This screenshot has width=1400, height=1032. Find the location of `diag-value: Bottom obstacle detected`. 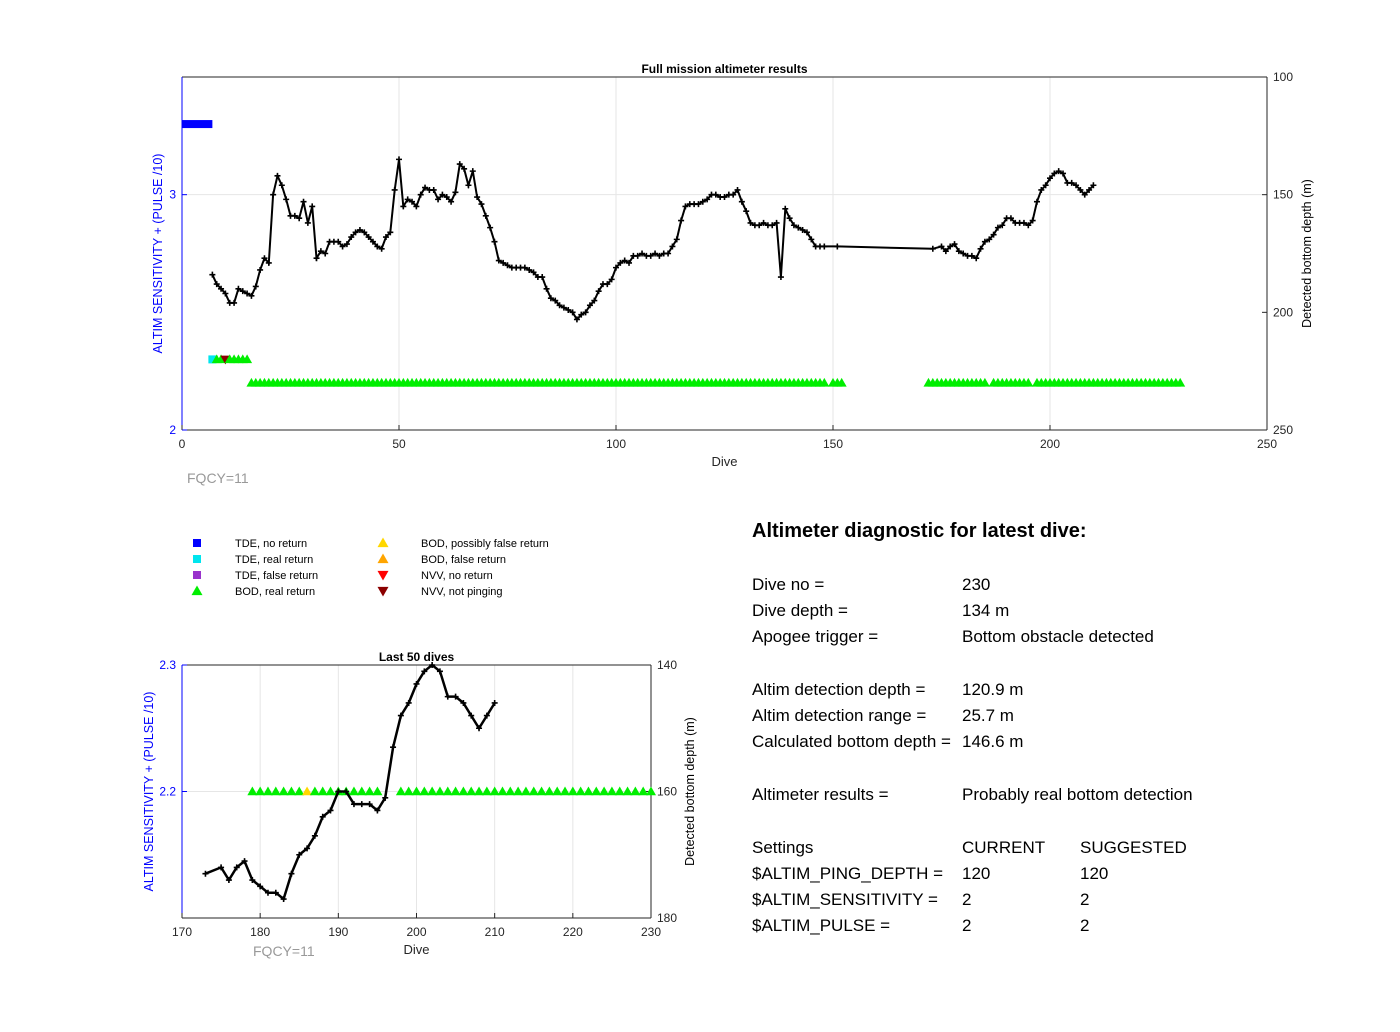

diag-value: Bottom obstacle detected is located at coordinates (1058, 636).